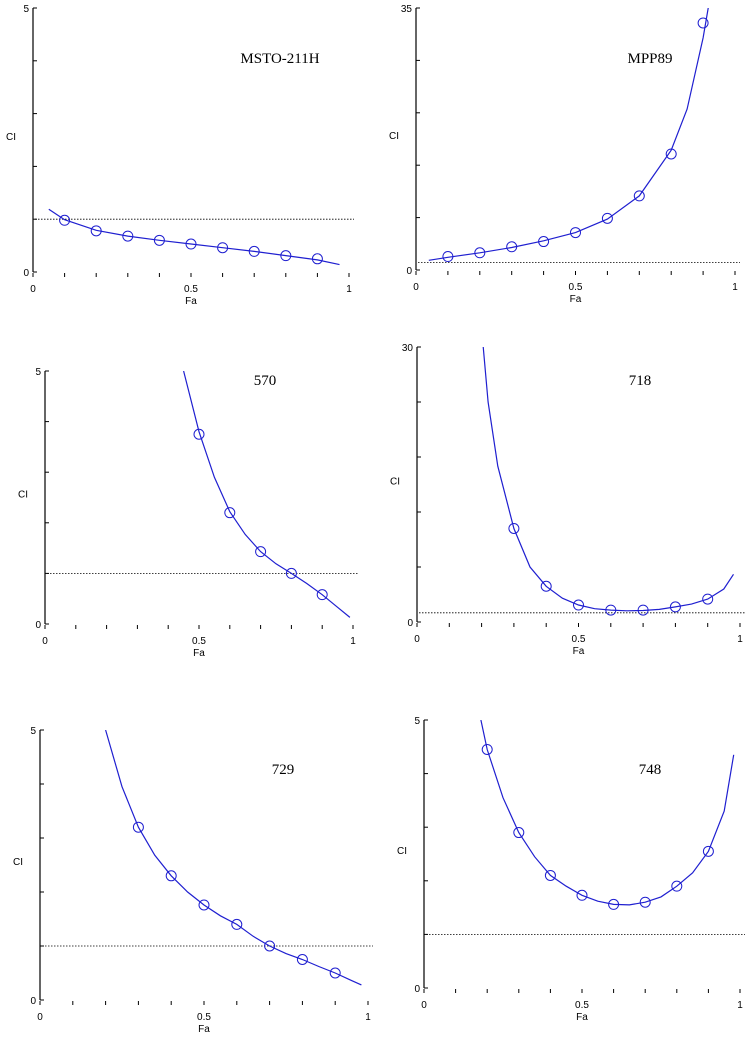 The width and height of the screenshot is (751, 1037). What do you see at coordinates (650, 770) in the screenshot?
I see `chart-title: 748` at bounding box center [650, 770].